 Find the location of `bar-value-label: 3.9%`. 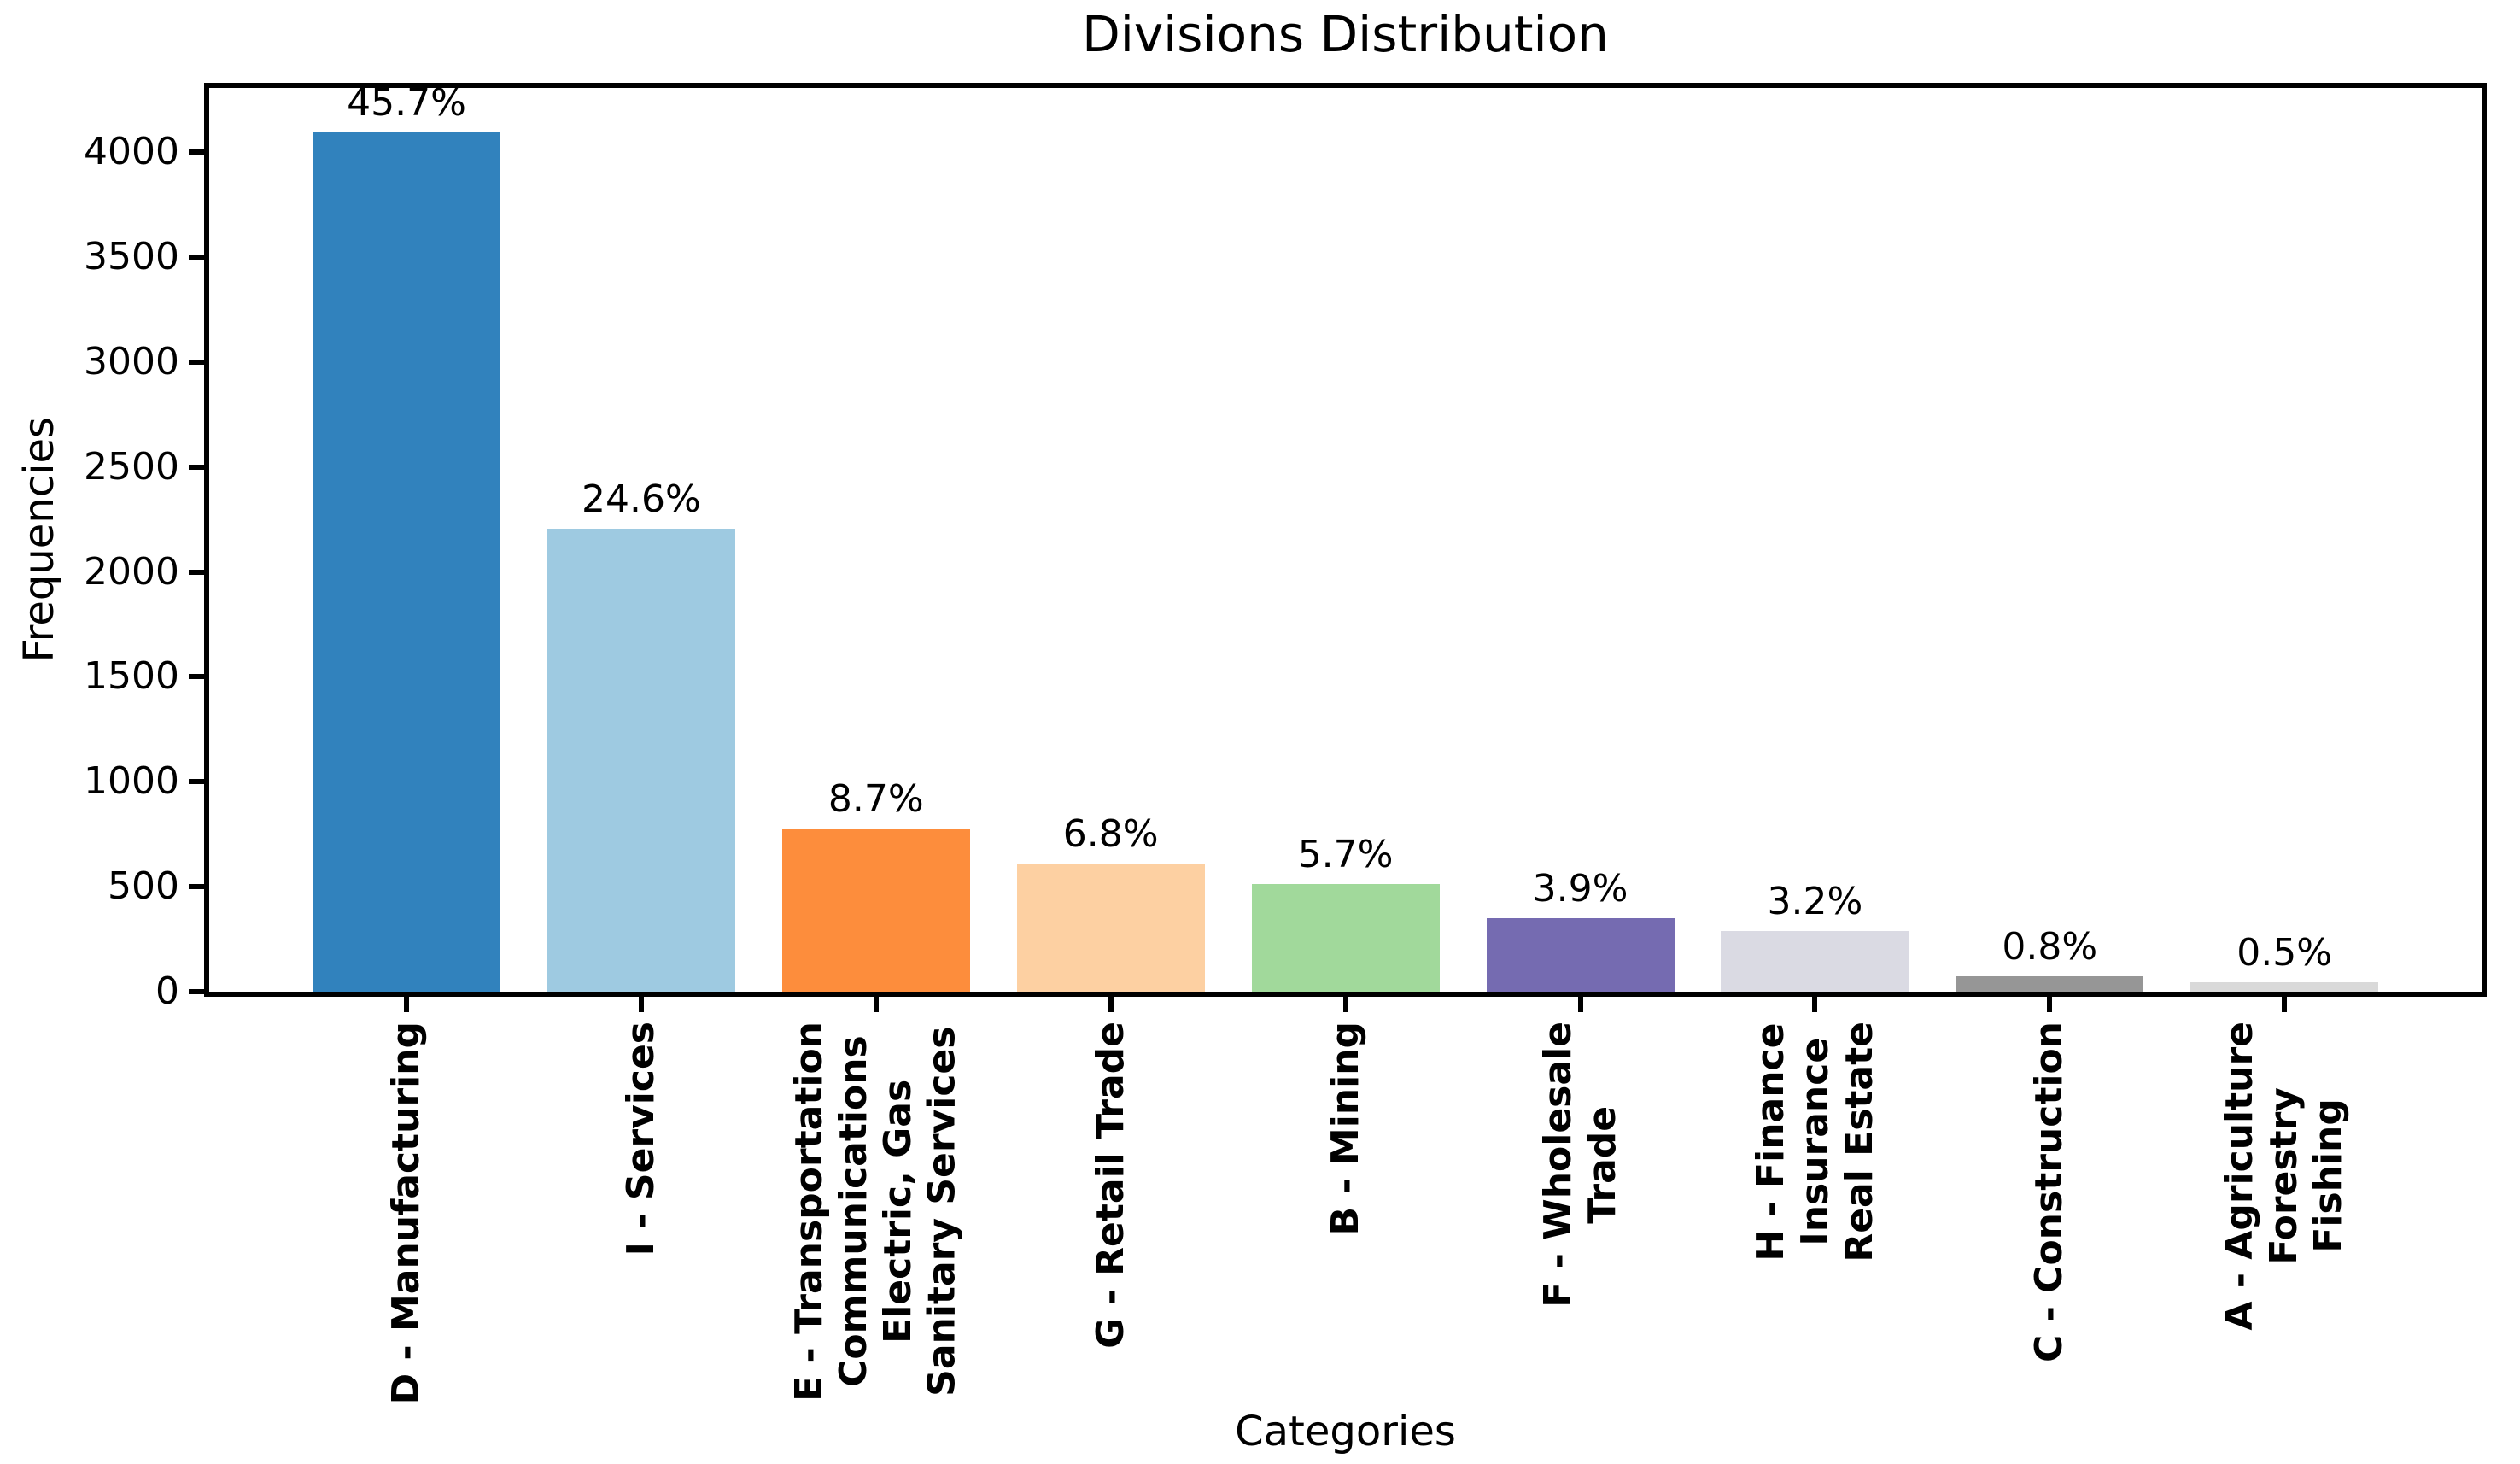

bar-value-label: 3.9% is located at coordinates (1580, 888).